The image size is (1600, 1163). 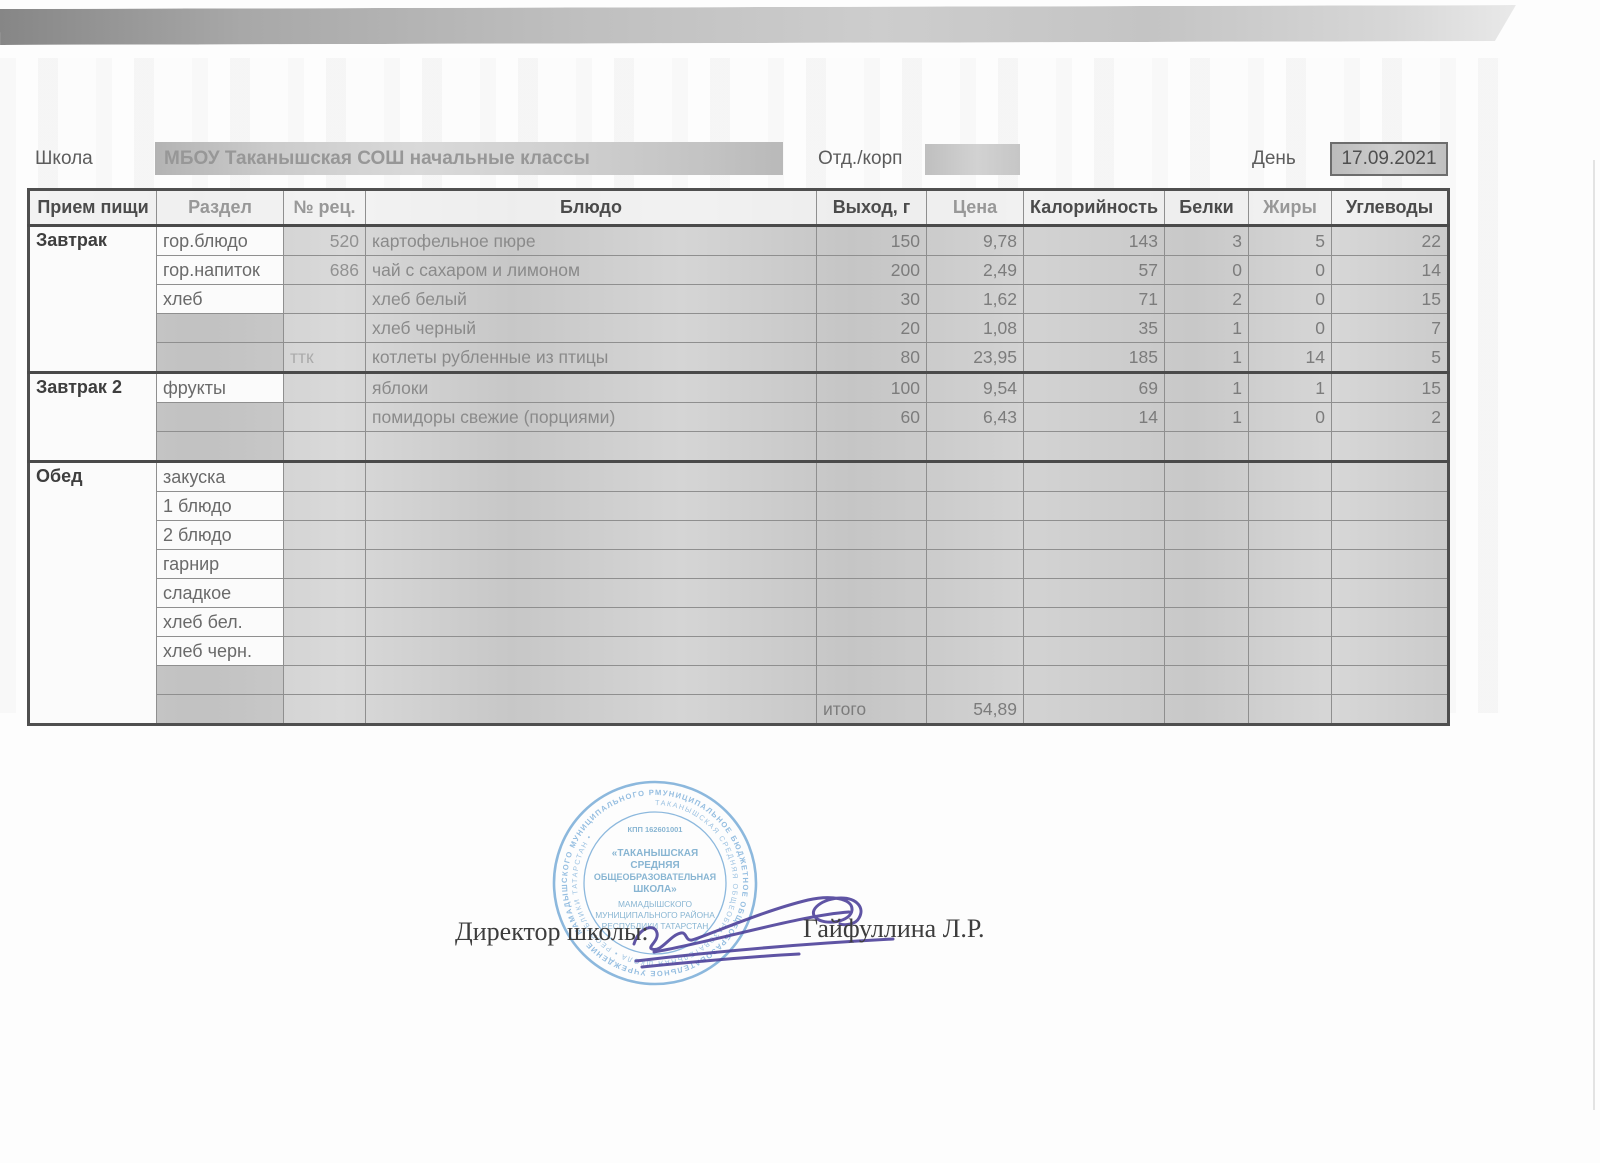 What do you see at coordinates (469, 158) in the screenshot?
I see `school-name-field: МБОУ Таканышская СОШ начальные классы` at bounding box center [469, 158].